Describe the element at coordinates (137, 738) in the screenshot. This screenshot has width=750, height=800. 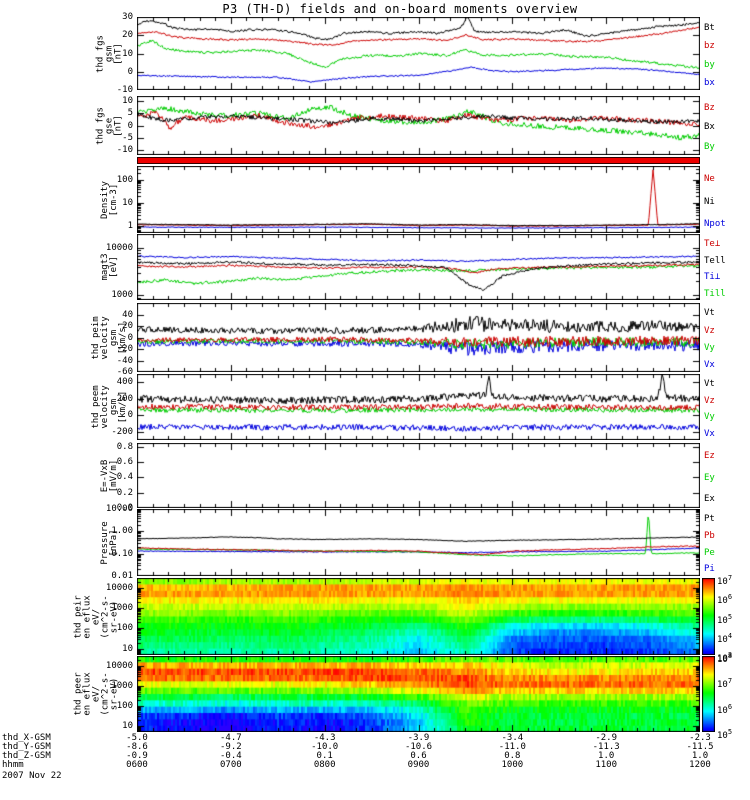
I see `axis-value: -5.0` at that location.